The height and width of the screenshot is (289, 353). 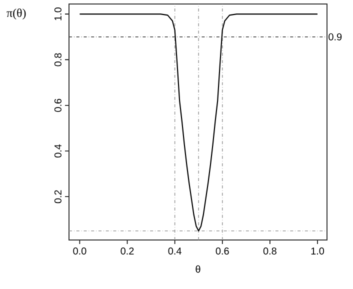 I want to click on y-tick-label: 0.4, so click(x=58, y=151).